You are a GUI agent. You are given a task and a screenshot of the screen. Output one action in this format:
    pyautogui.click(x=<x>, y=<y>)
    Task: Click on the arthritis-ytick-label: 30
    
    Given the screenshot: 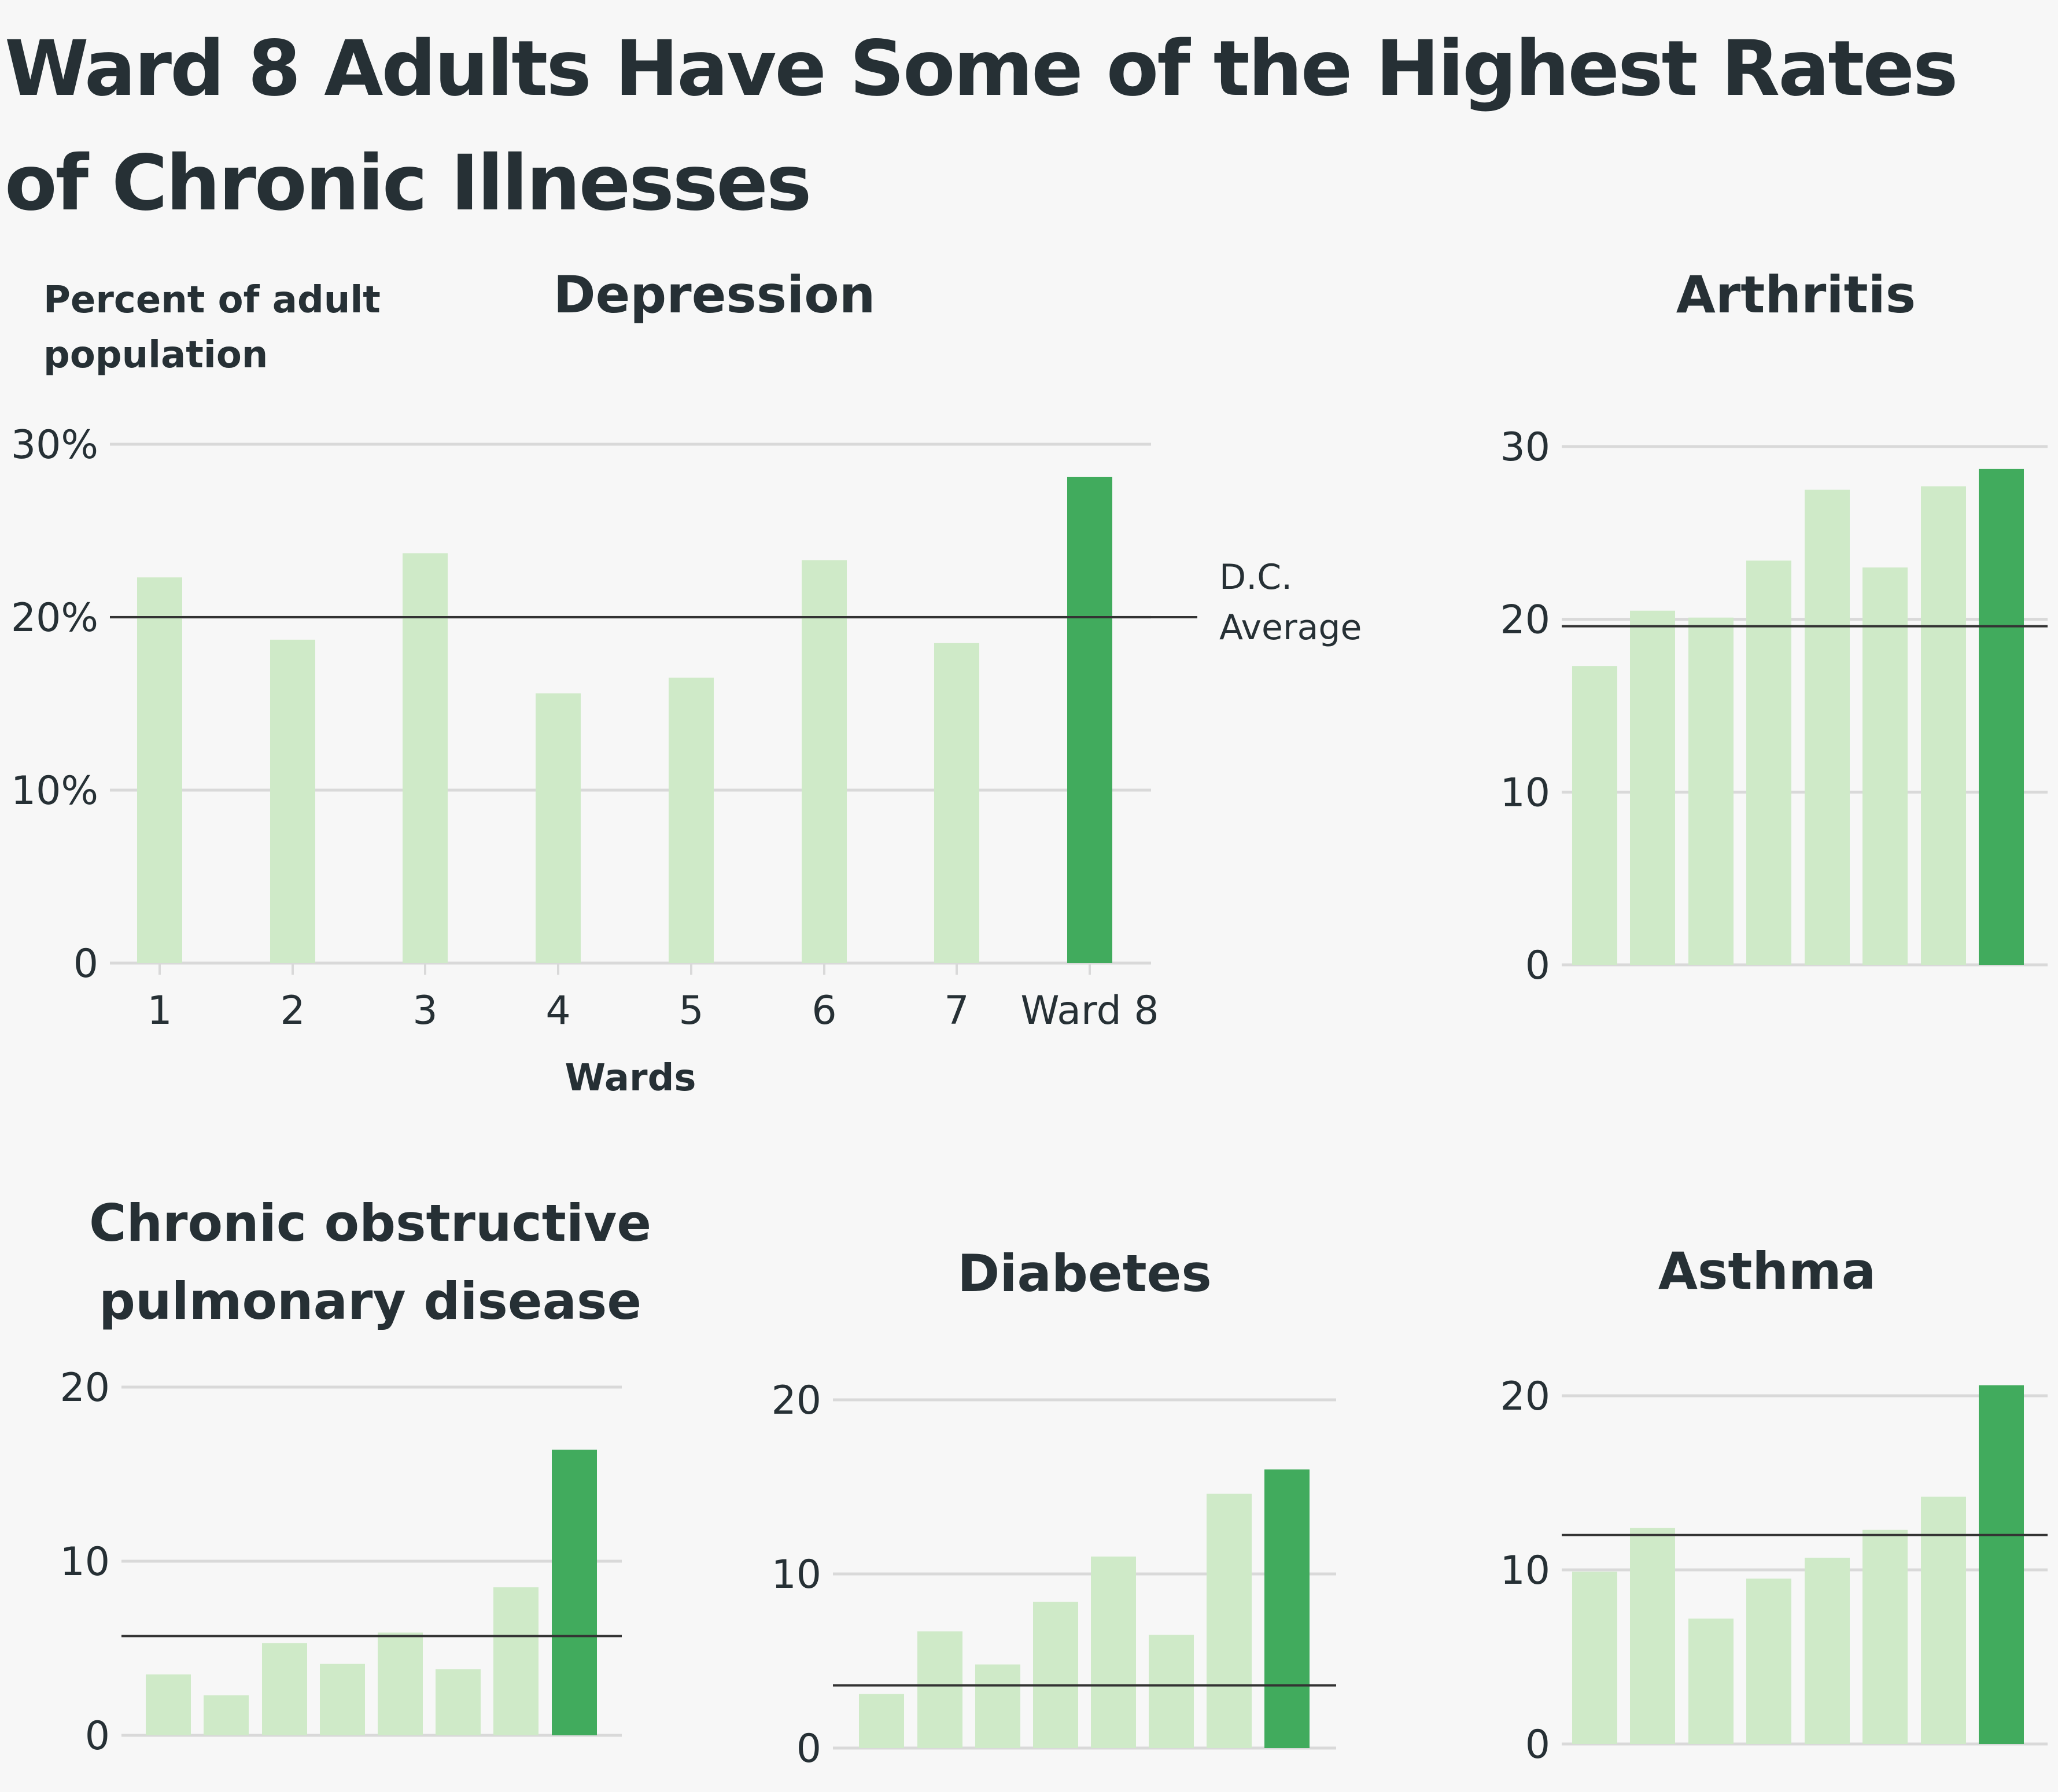 What is the action you would take?
    pyautogui.click(x=1525, y=448)
    